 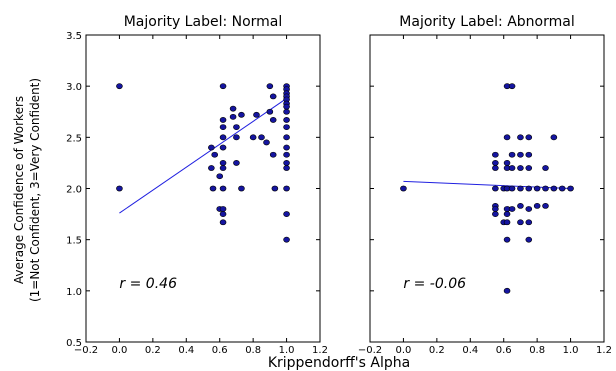 What do you see at coordinates (74, 343) in the screenshot?
I see `y-tick-label: 0.5` at bounding box center [74, 343].